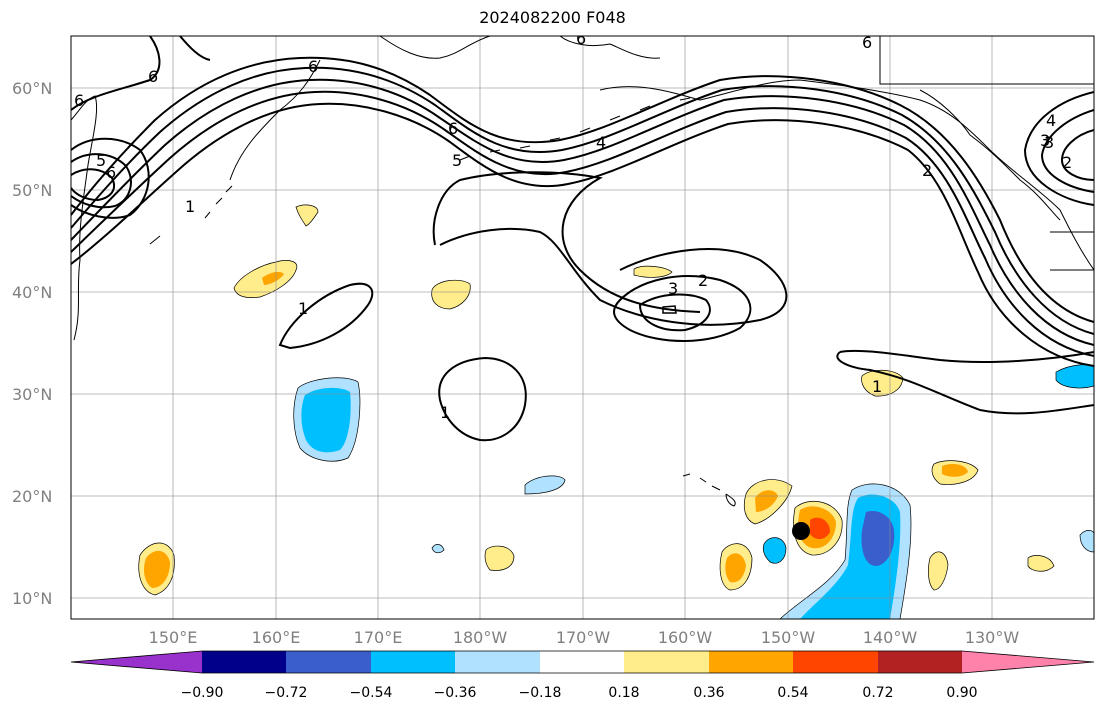 The height and width of the screenshot is (712, 1105). What do you see at coordinates (202, 693) in the screenshot?
I see `colorbar-tick: −0.90` at bounding box center [202, 693].